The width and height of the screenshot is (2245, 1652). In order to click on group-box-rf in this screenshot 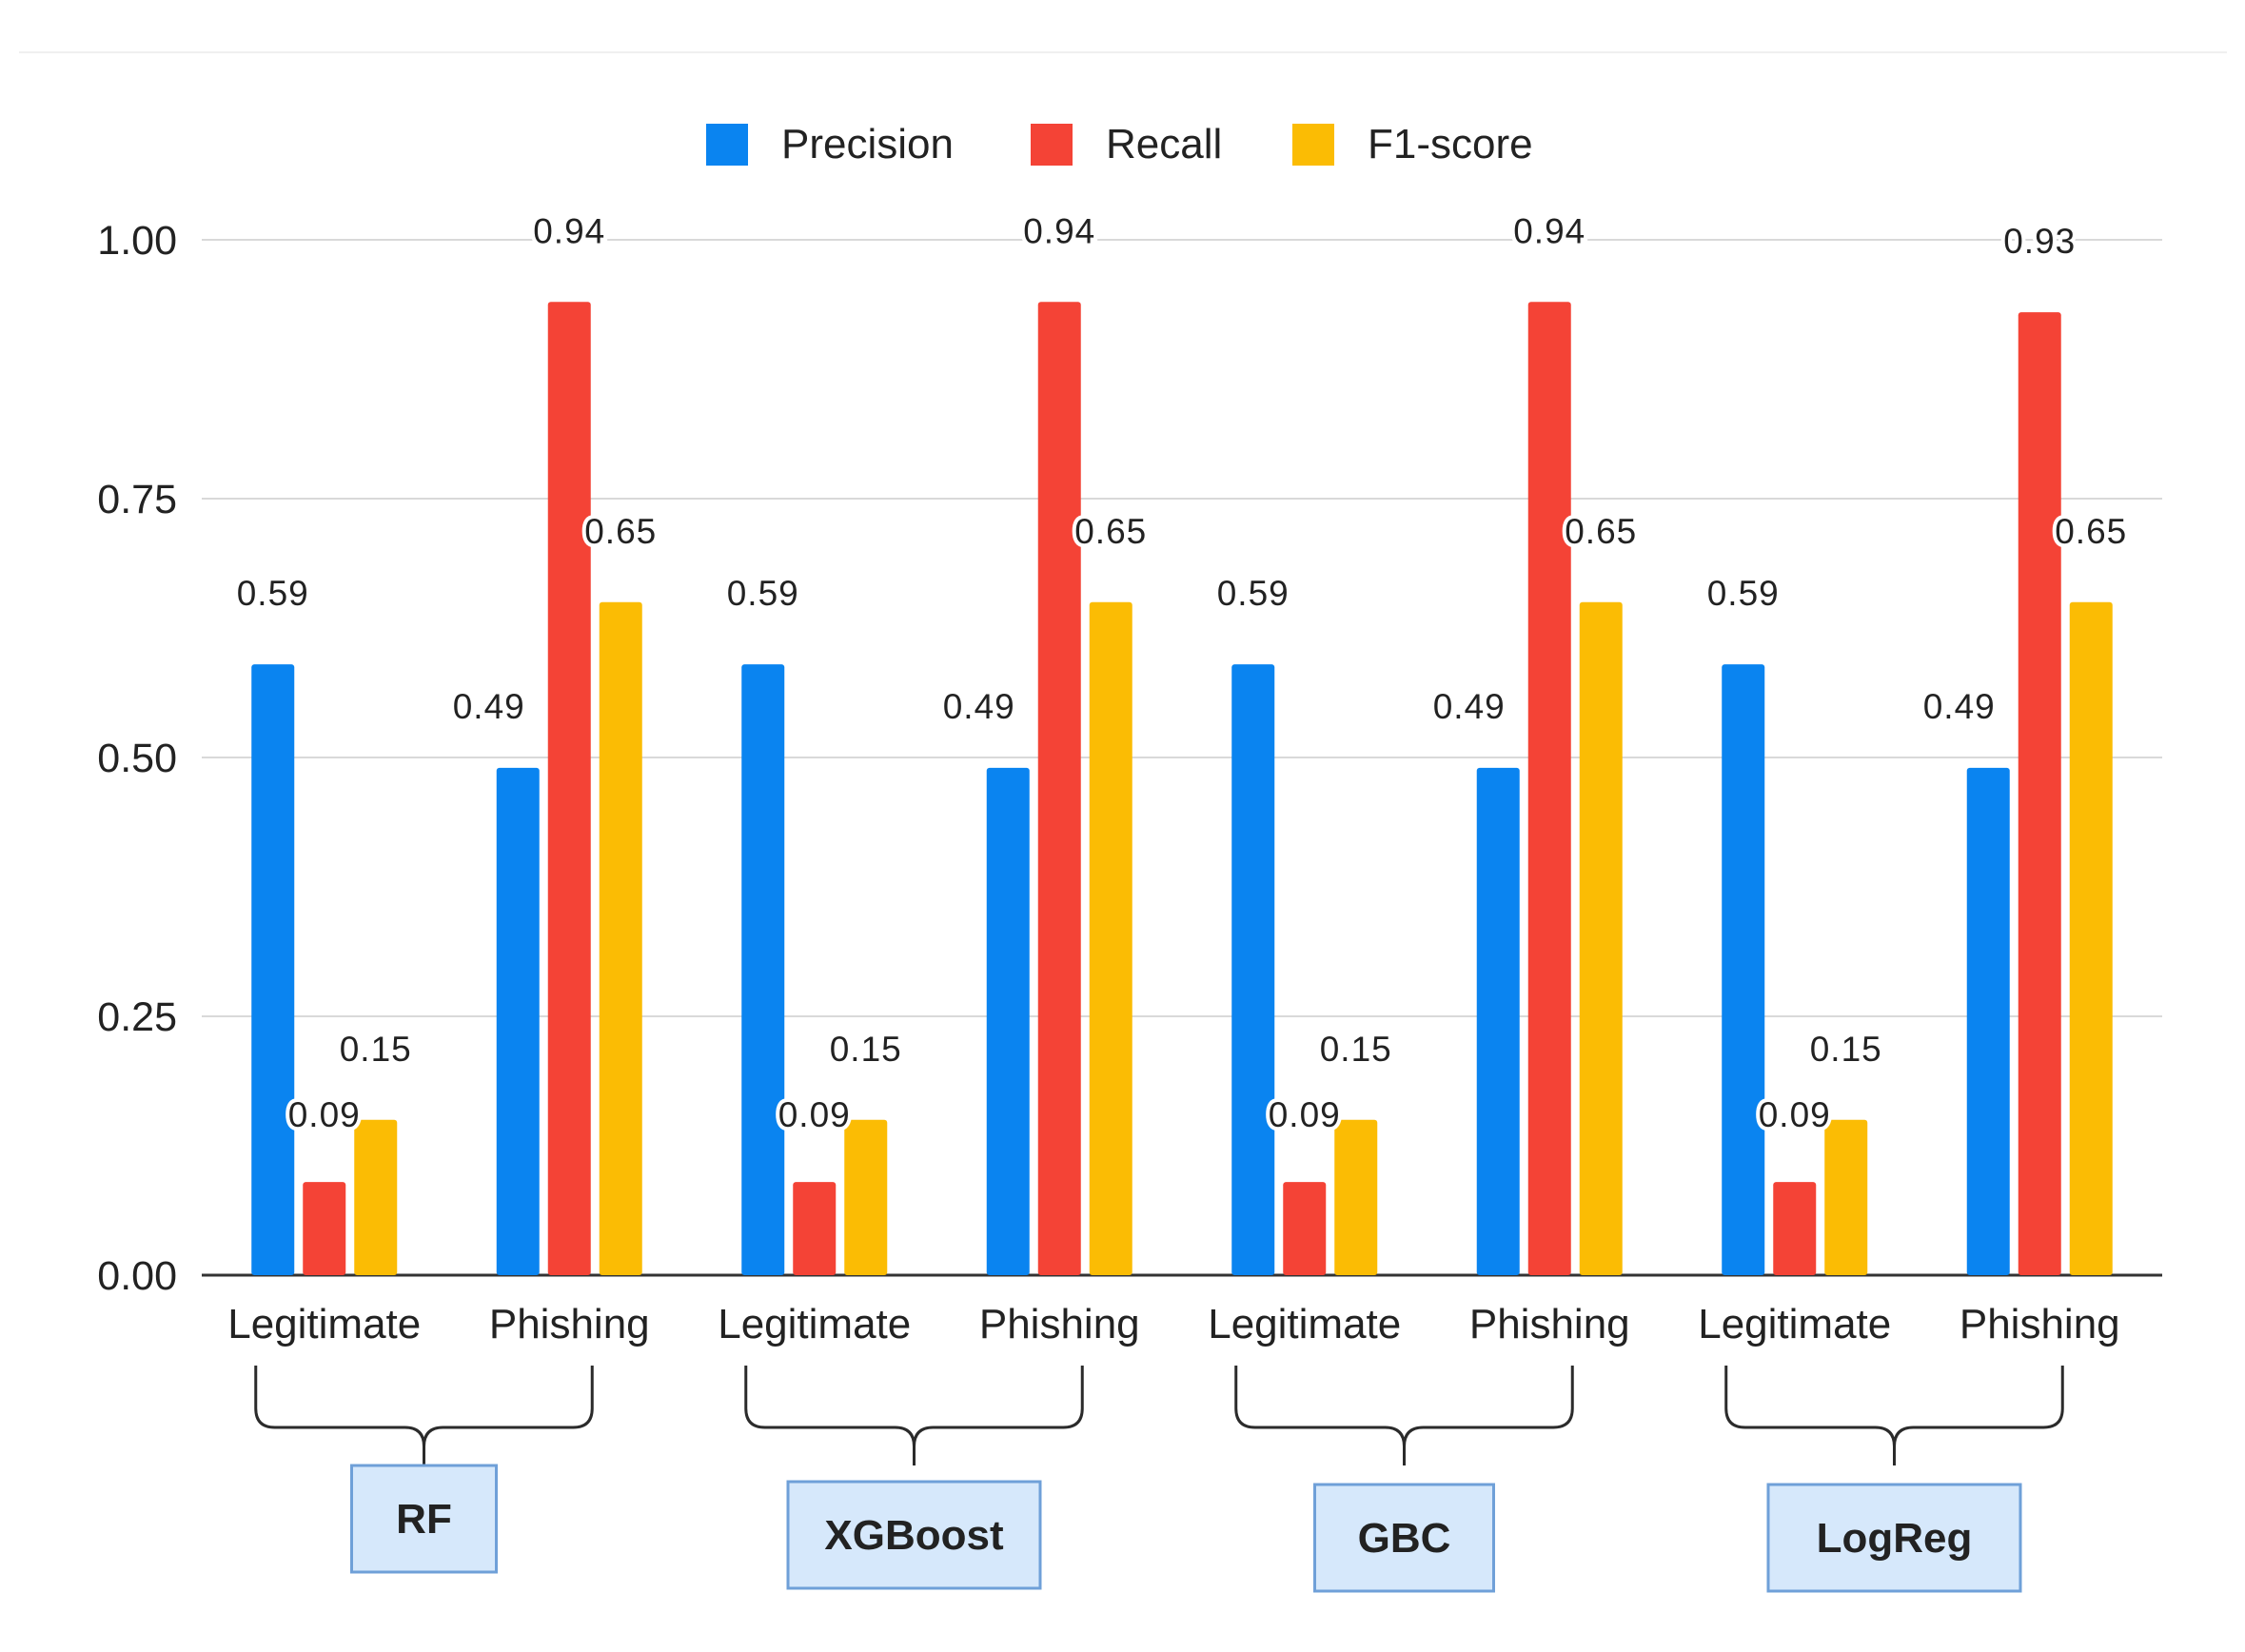, I will do `click(424, 1519)`.